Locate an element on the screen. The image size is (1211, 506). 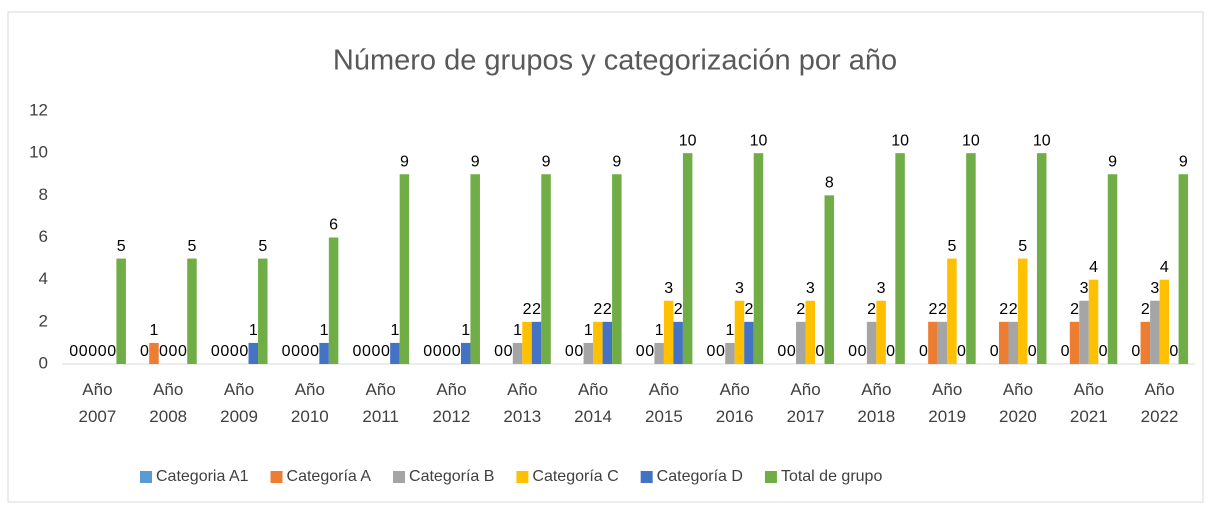
data-label: 6 is located at coordinates (333, 225).